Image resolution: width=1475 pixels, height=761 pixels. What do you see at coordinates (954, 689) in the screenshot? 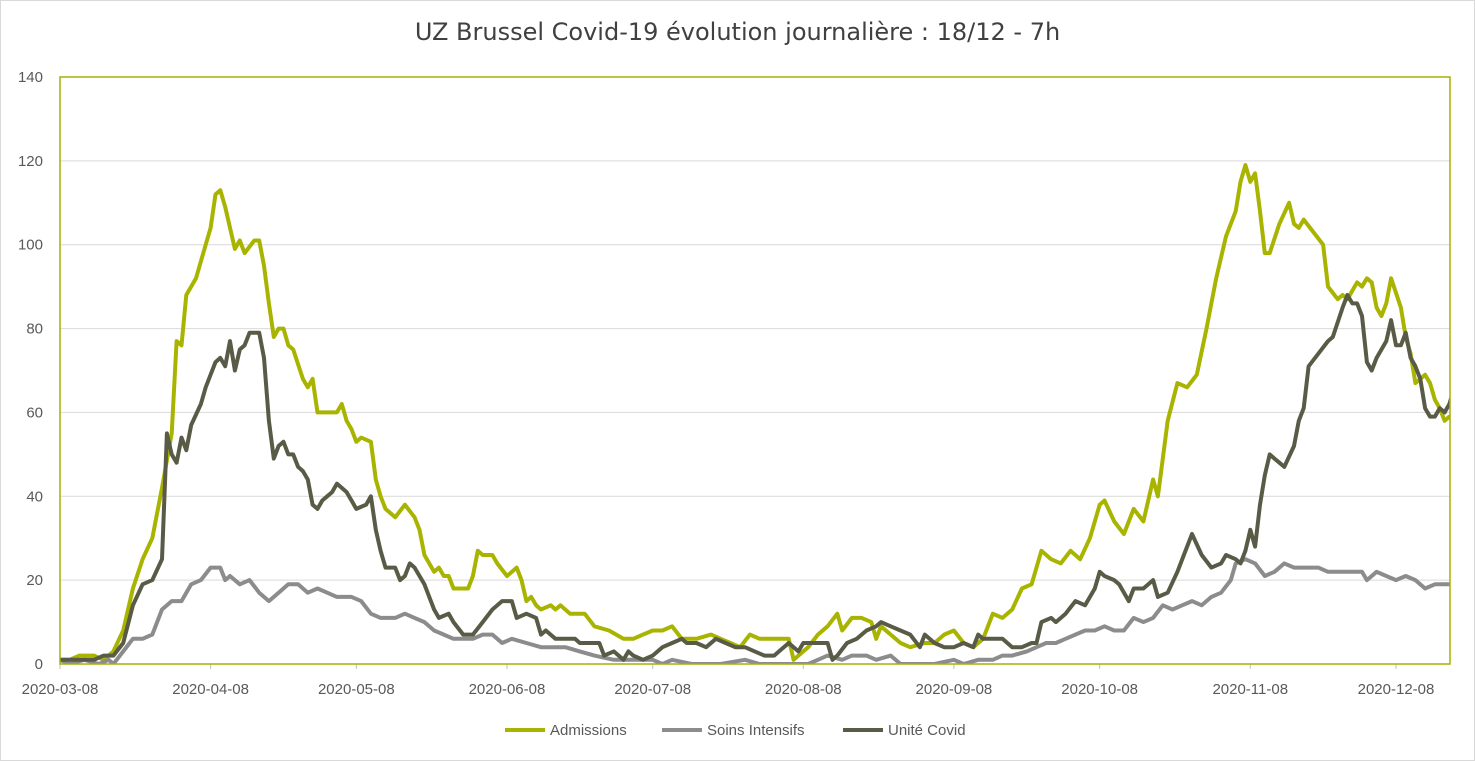
I see `x-tick-label: 2020-09-08` at bounding box center [954, 689].